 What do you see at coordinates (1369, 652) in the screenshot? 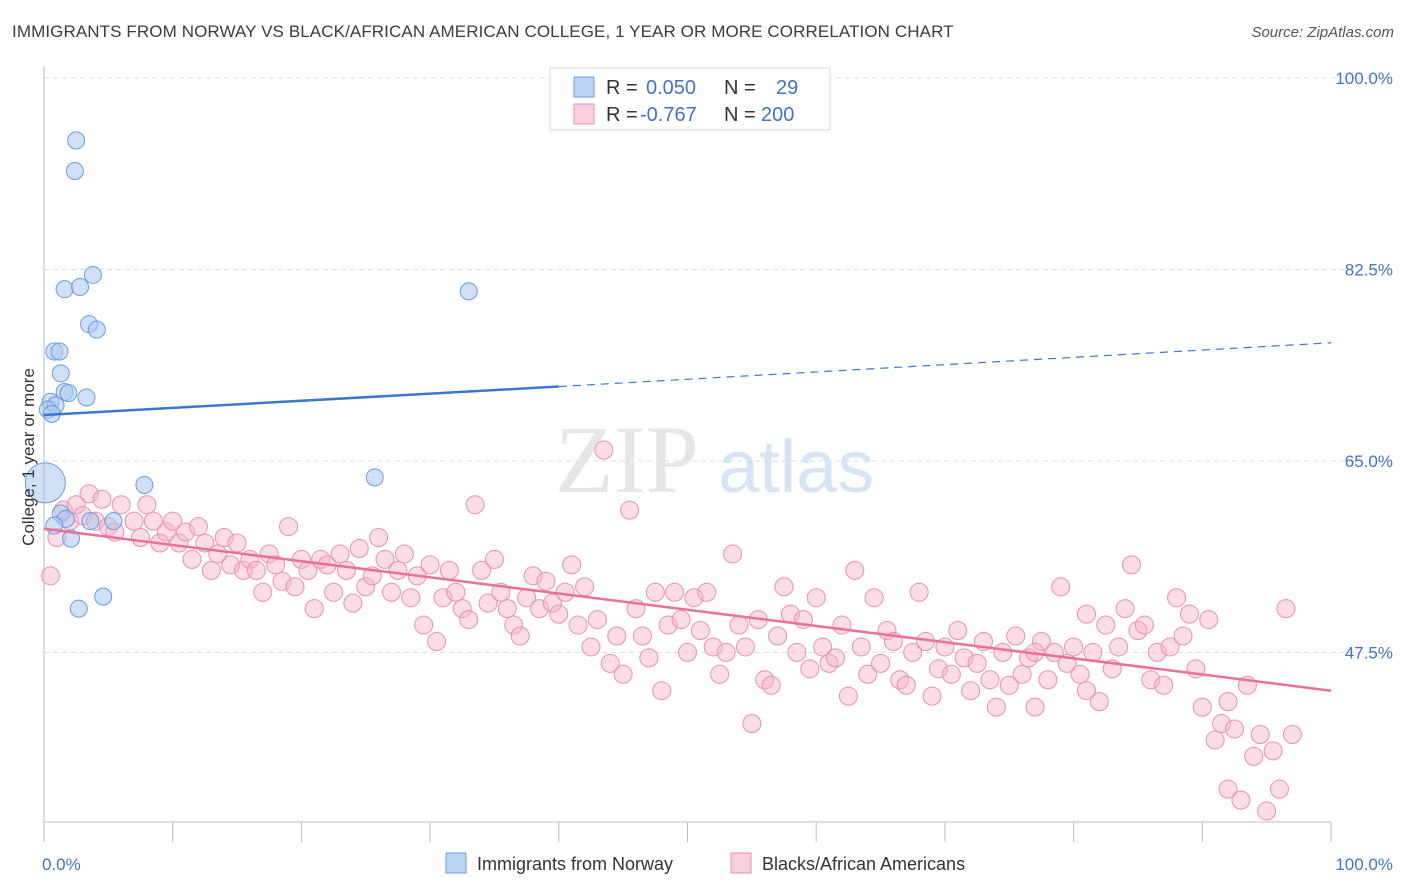
I see `y-tick-label: 47.5%` at bounding box center [1369, 652].